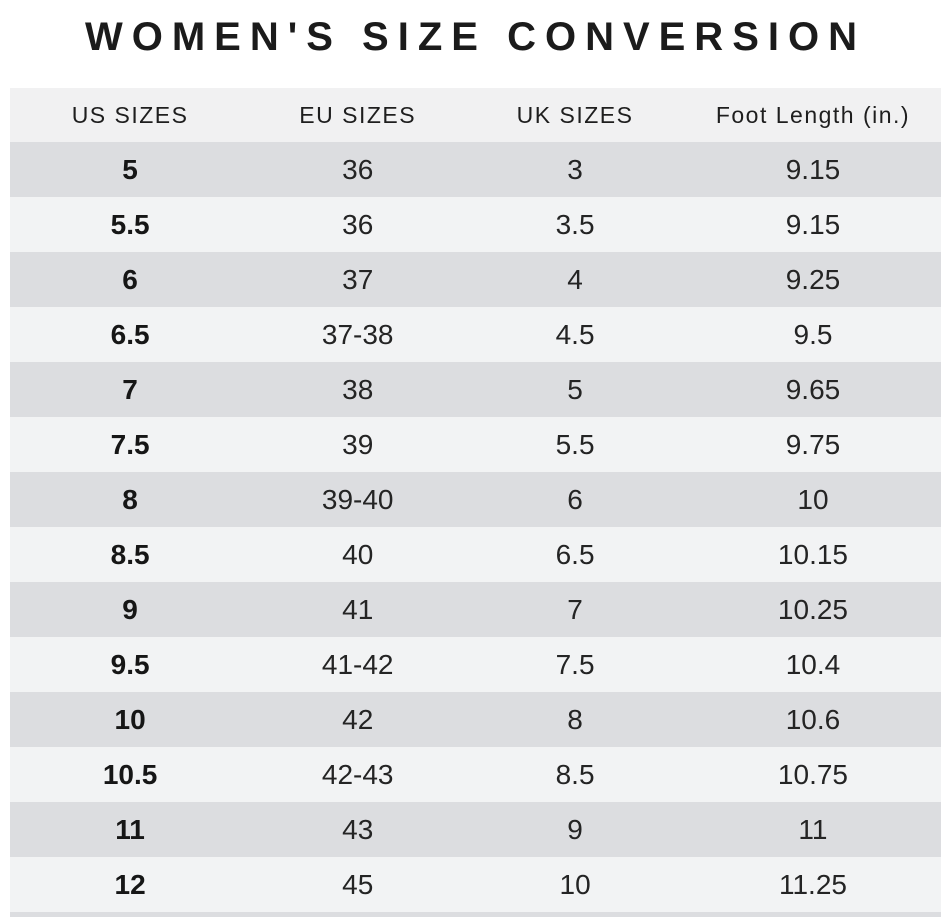  I want to click on cropped-next-row-strip, so click(475, 914).